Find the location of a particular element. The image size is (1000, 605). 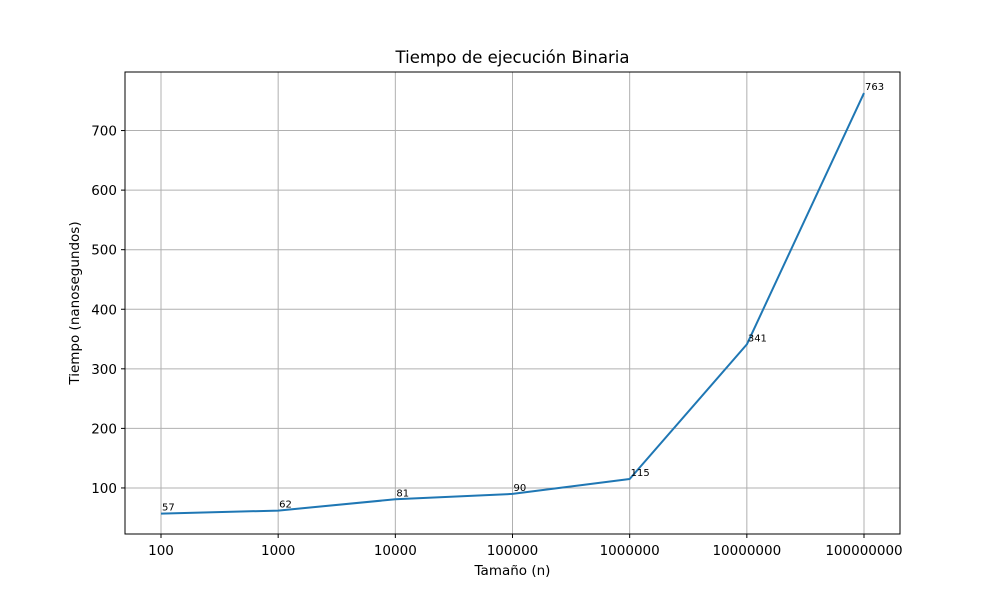

x-tick-label: 10000000 is located at coordinates (746, 551).